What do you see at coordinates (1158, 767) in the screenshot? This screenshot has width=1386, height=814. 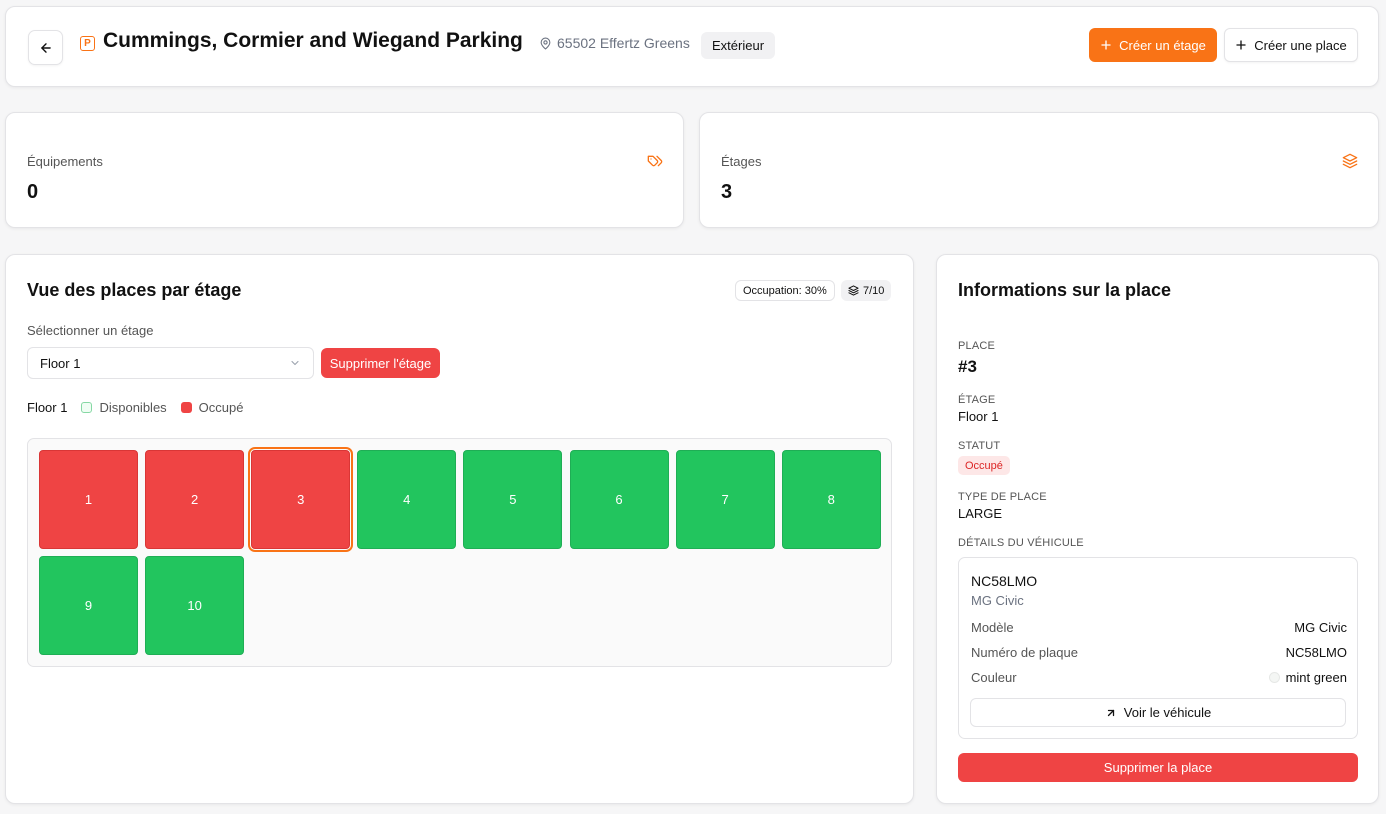 I see `delete-place-button: Supprimer la place` at bounding box center [1158, 767].